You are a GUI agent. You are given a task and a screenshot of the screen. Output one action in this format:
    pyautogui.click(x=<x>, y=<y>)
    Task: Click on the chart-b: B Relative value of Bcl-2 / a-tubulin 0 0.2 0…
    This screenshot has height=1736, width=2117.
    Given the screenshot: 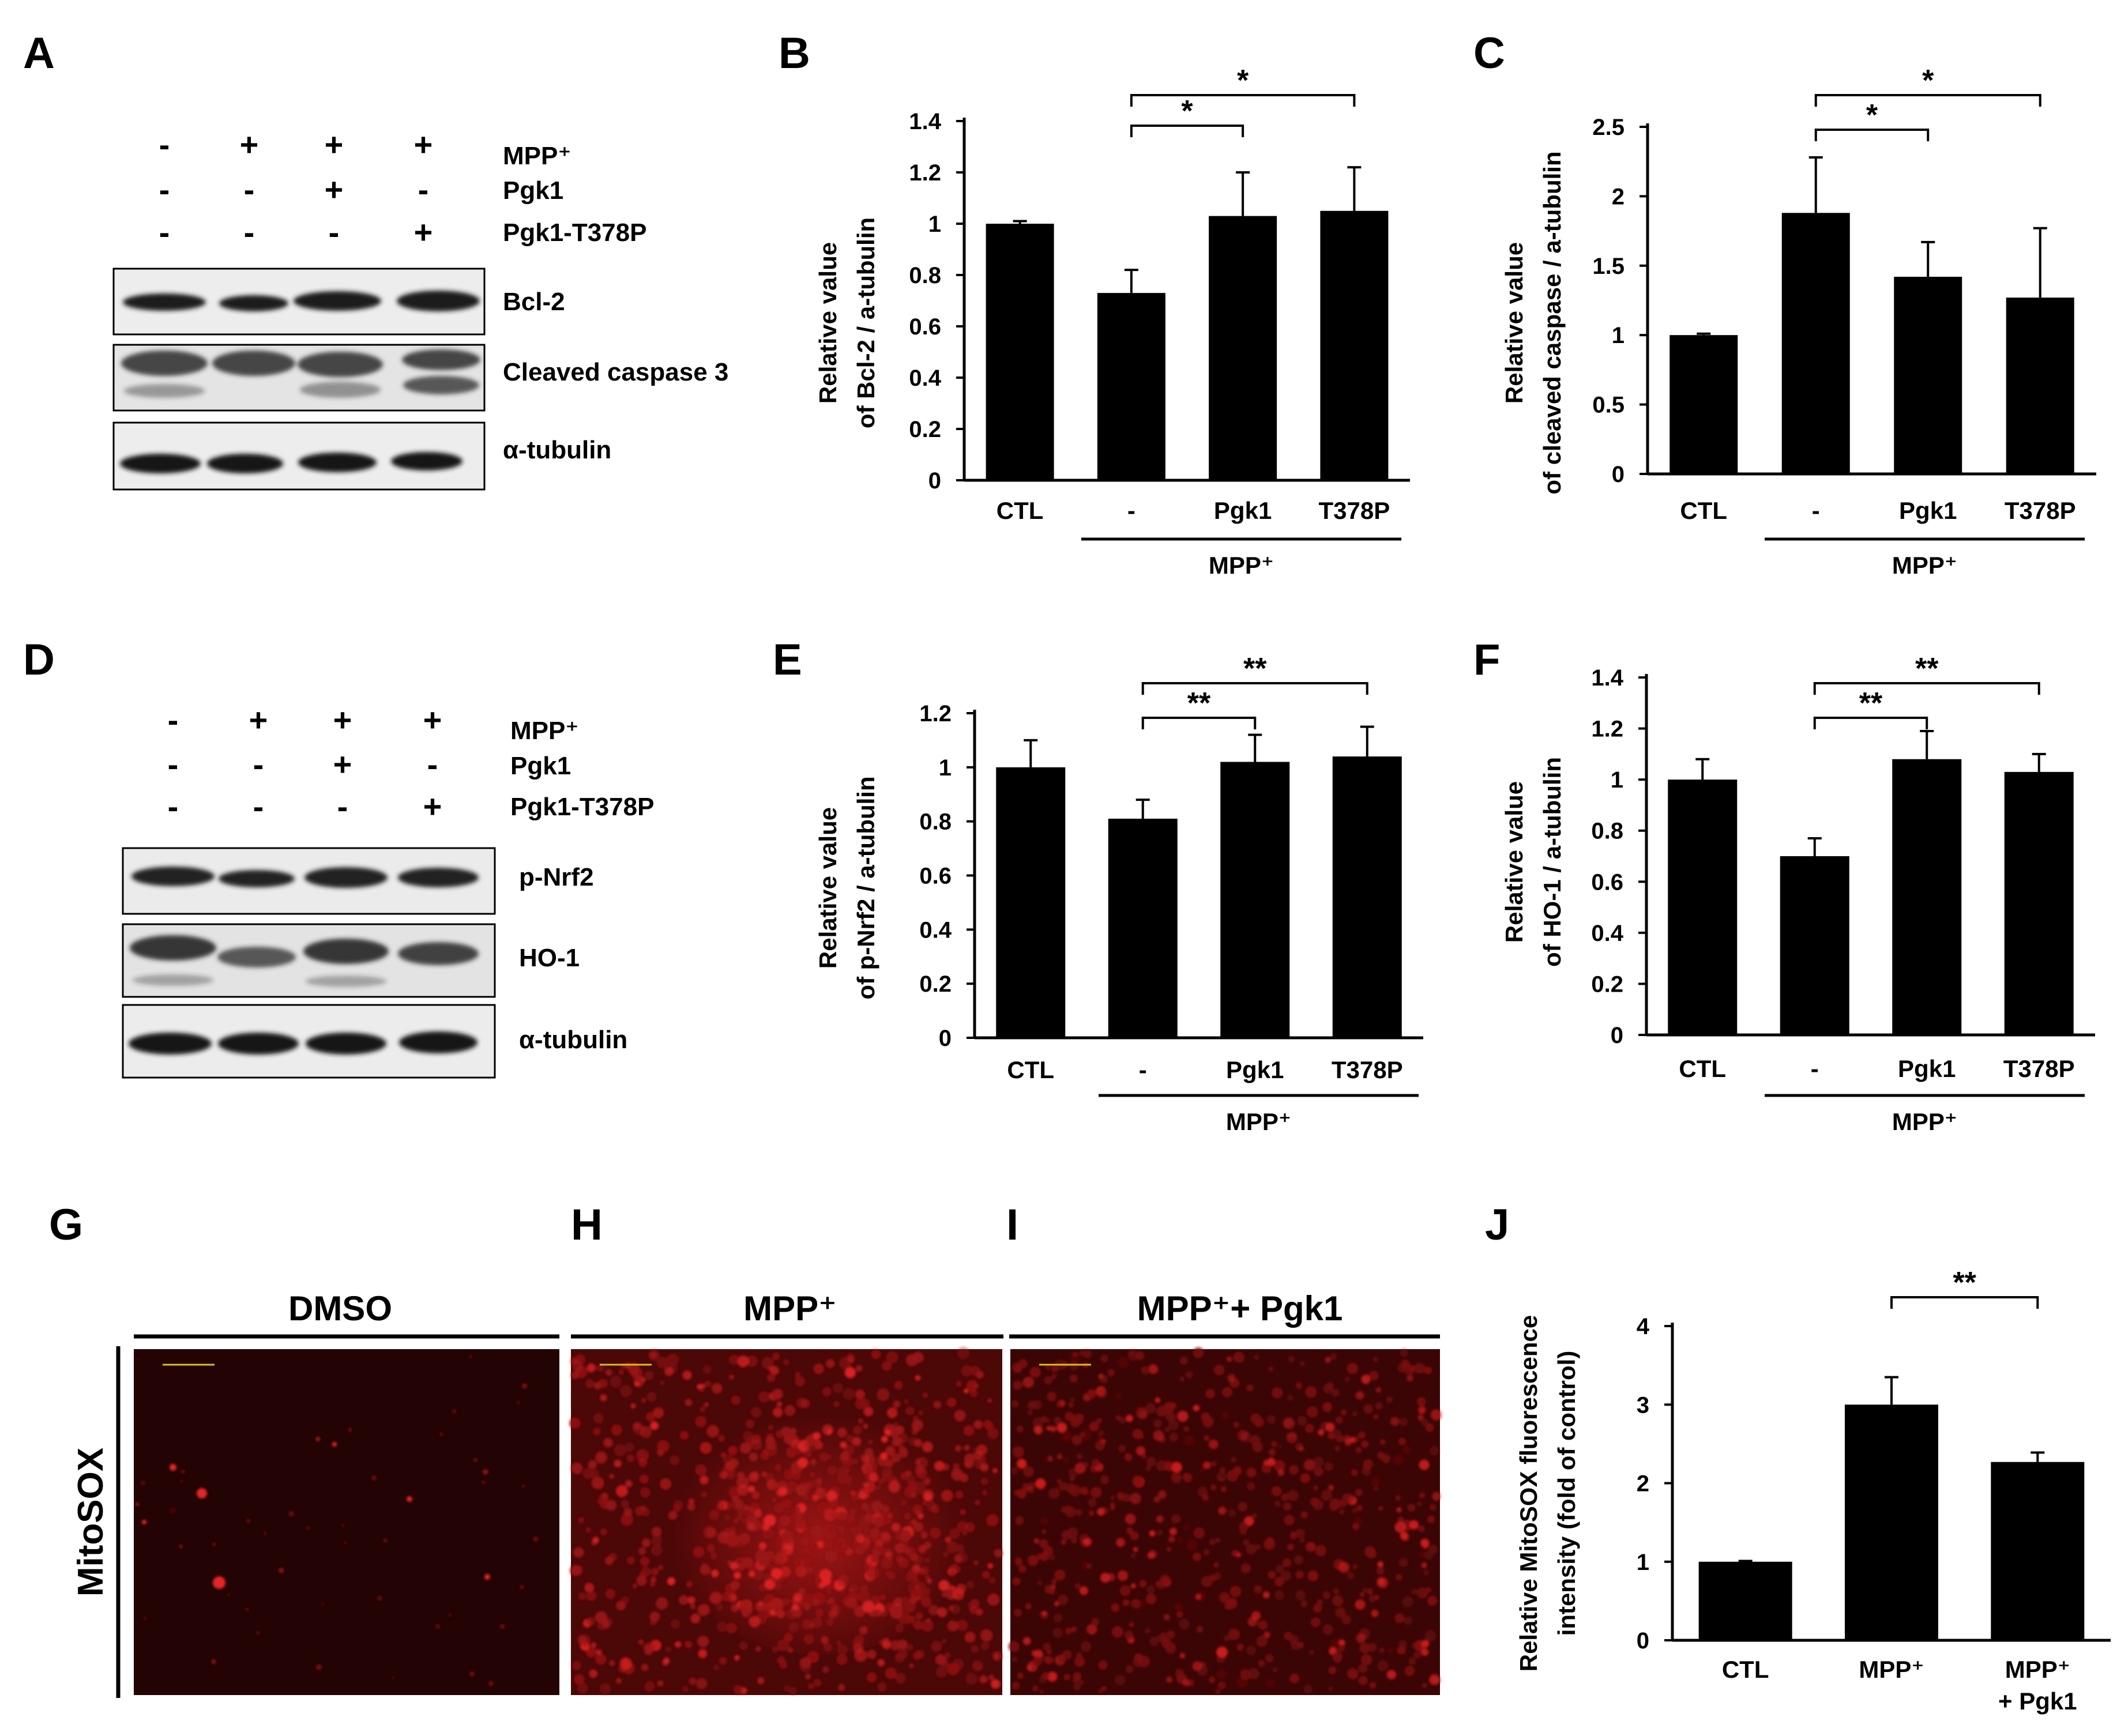 What is the action you would take?
    pyautogui.click(x=1094, y=304)
    